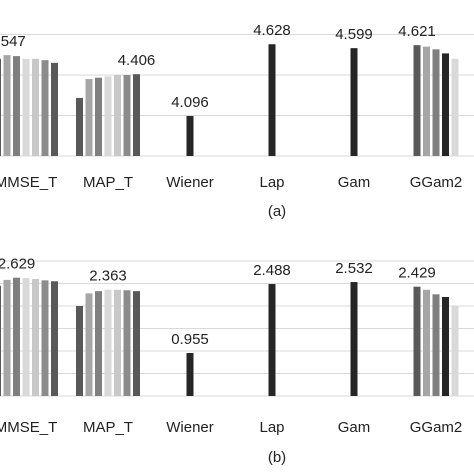 The height and width of the screenshot is (474, 474). What do you see at coordinates (354, 268) in the screenshot?
I see `data-label: 2.532` at bounding box center [354, 268].